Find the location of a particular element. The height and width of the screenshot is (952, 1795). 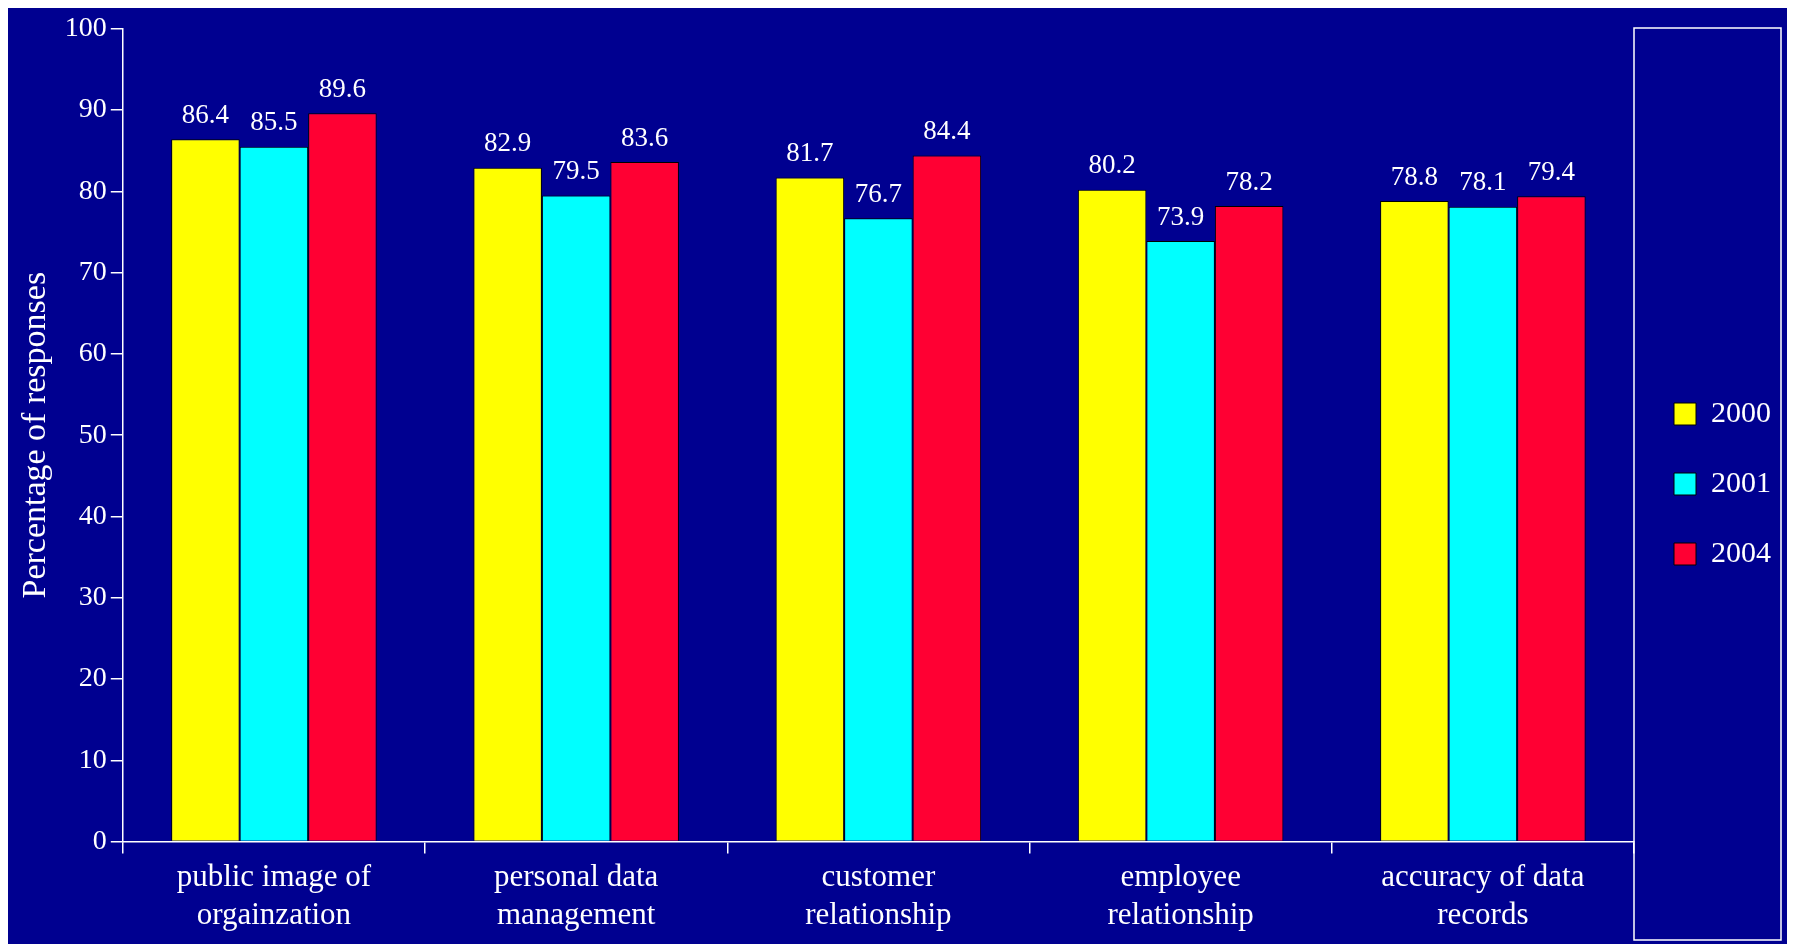

data-label: 78.8 is located at coordinates (1414, 175).